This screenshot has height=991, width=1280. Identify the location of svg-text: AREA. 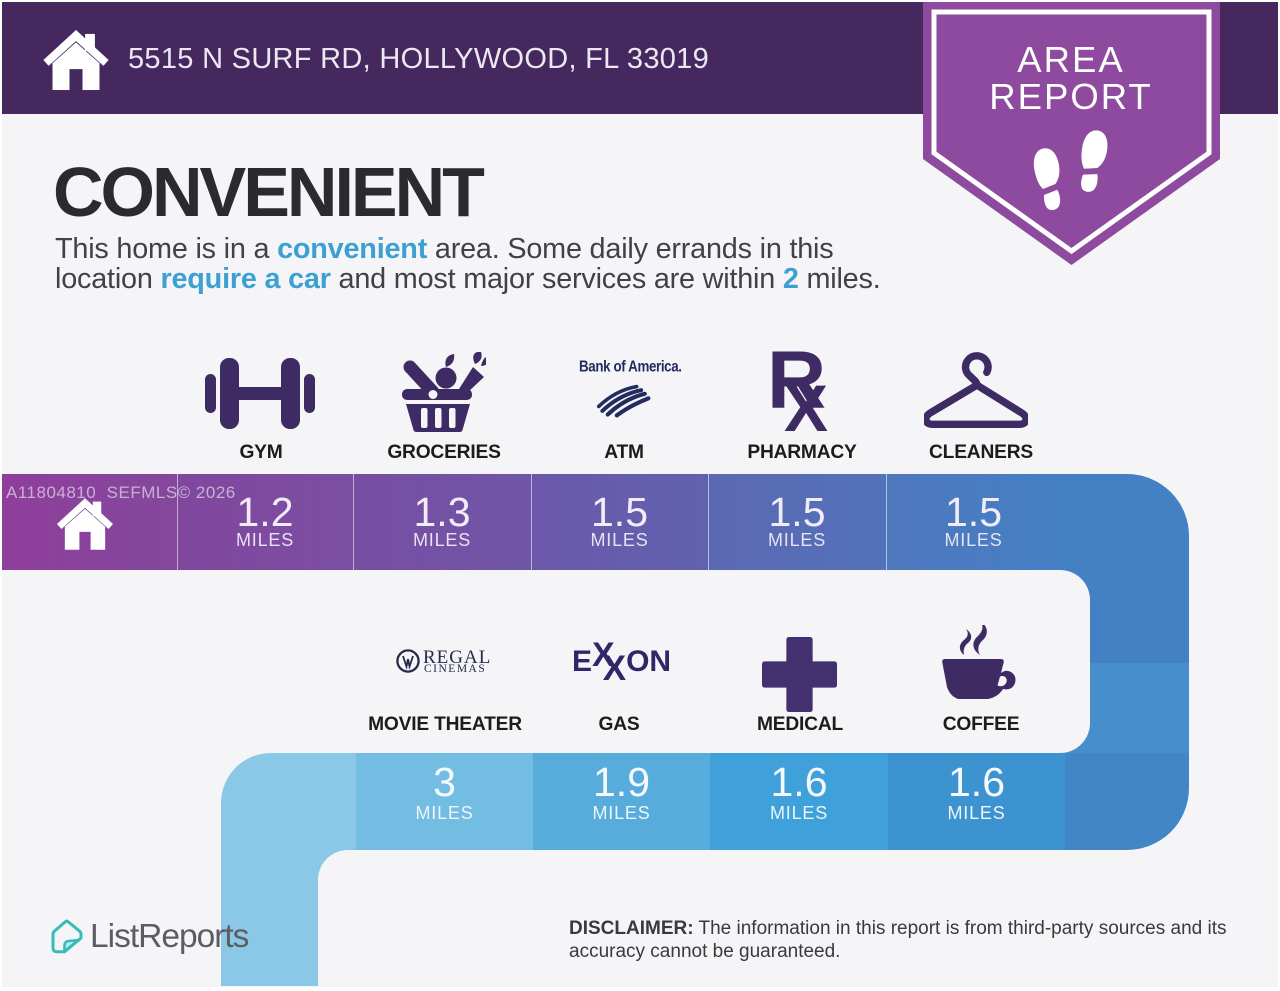
(1070, 59).